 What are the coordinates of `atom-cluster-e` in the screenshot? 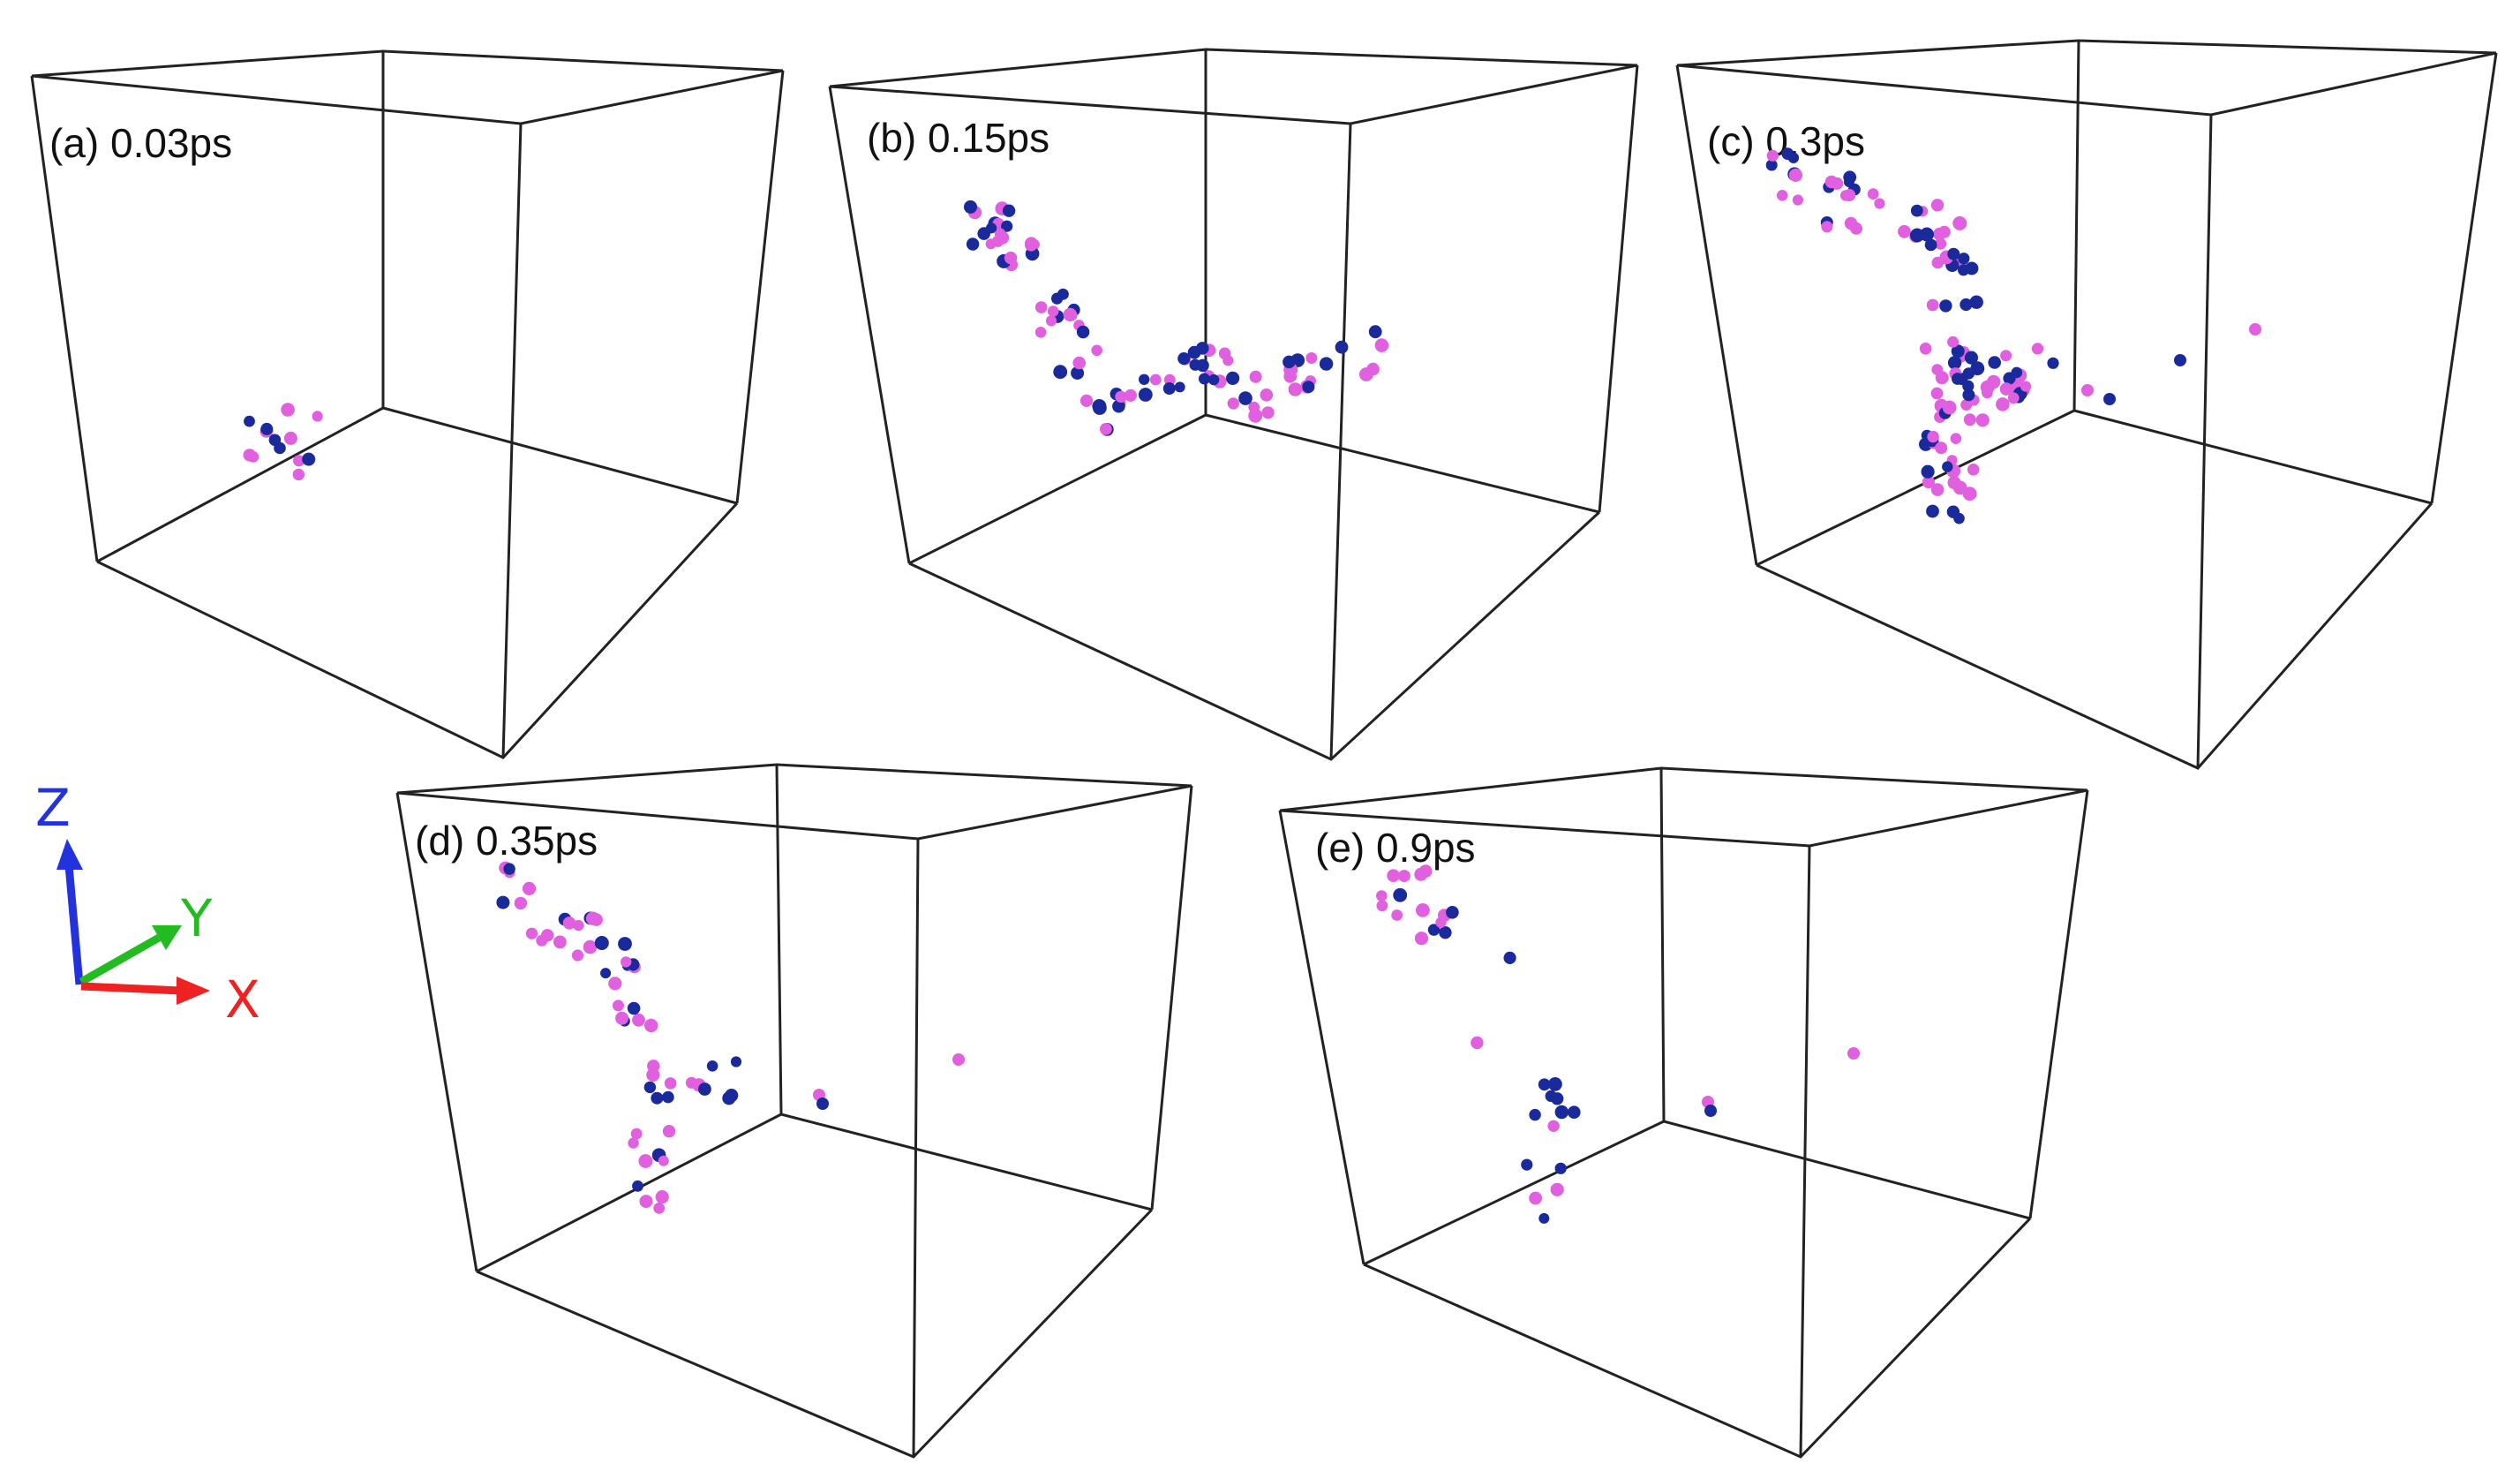 It's located at (1478, 1044).